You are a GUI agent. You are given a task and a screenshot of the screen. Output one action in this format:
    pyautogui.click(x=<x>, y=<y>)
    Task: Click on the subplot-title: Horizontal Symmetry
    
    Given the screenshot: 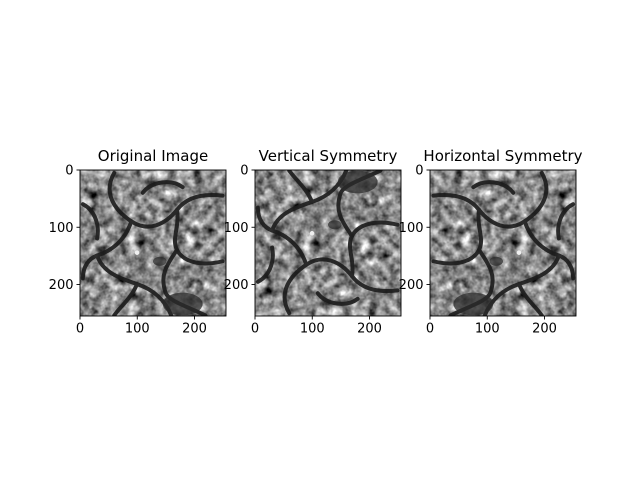 What is the action you would take?
    pyautogui.click(x=502, y=156)
    